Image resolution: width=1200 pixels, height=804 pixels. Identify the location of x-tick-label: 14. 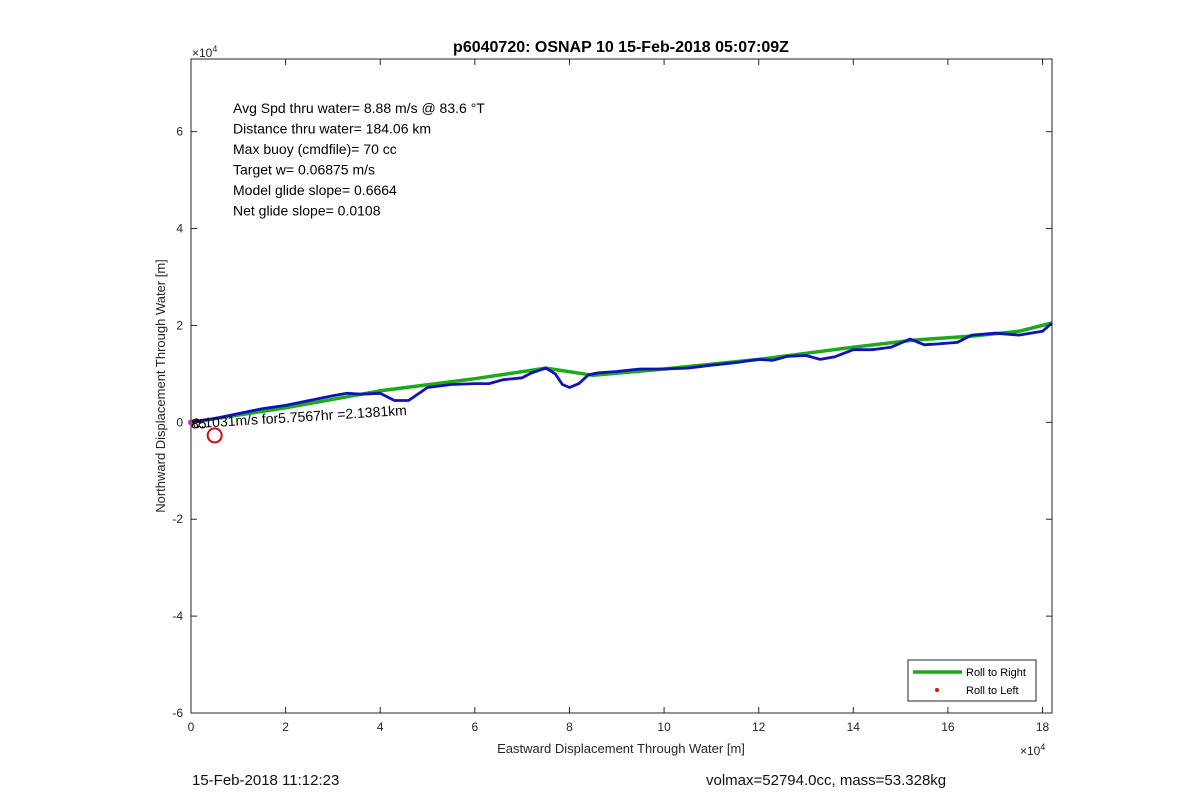
(854, 727).